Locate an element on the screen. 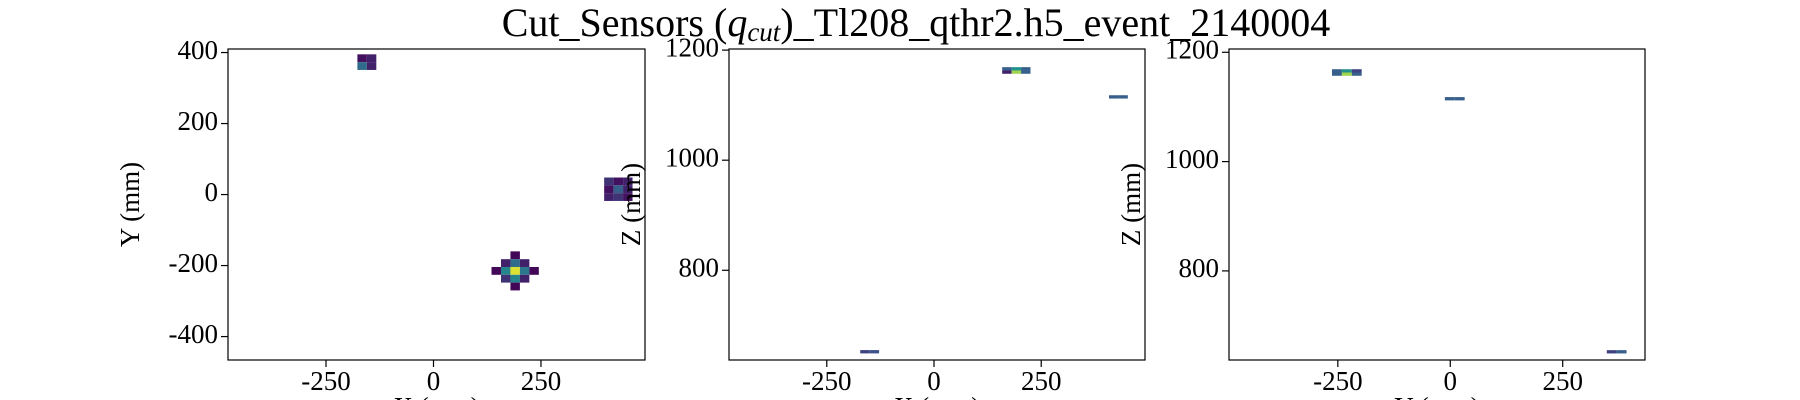 This screenshot has width=1800, height=400. x-axis-label: Y (mm) is located at coordinates (1436, 396).